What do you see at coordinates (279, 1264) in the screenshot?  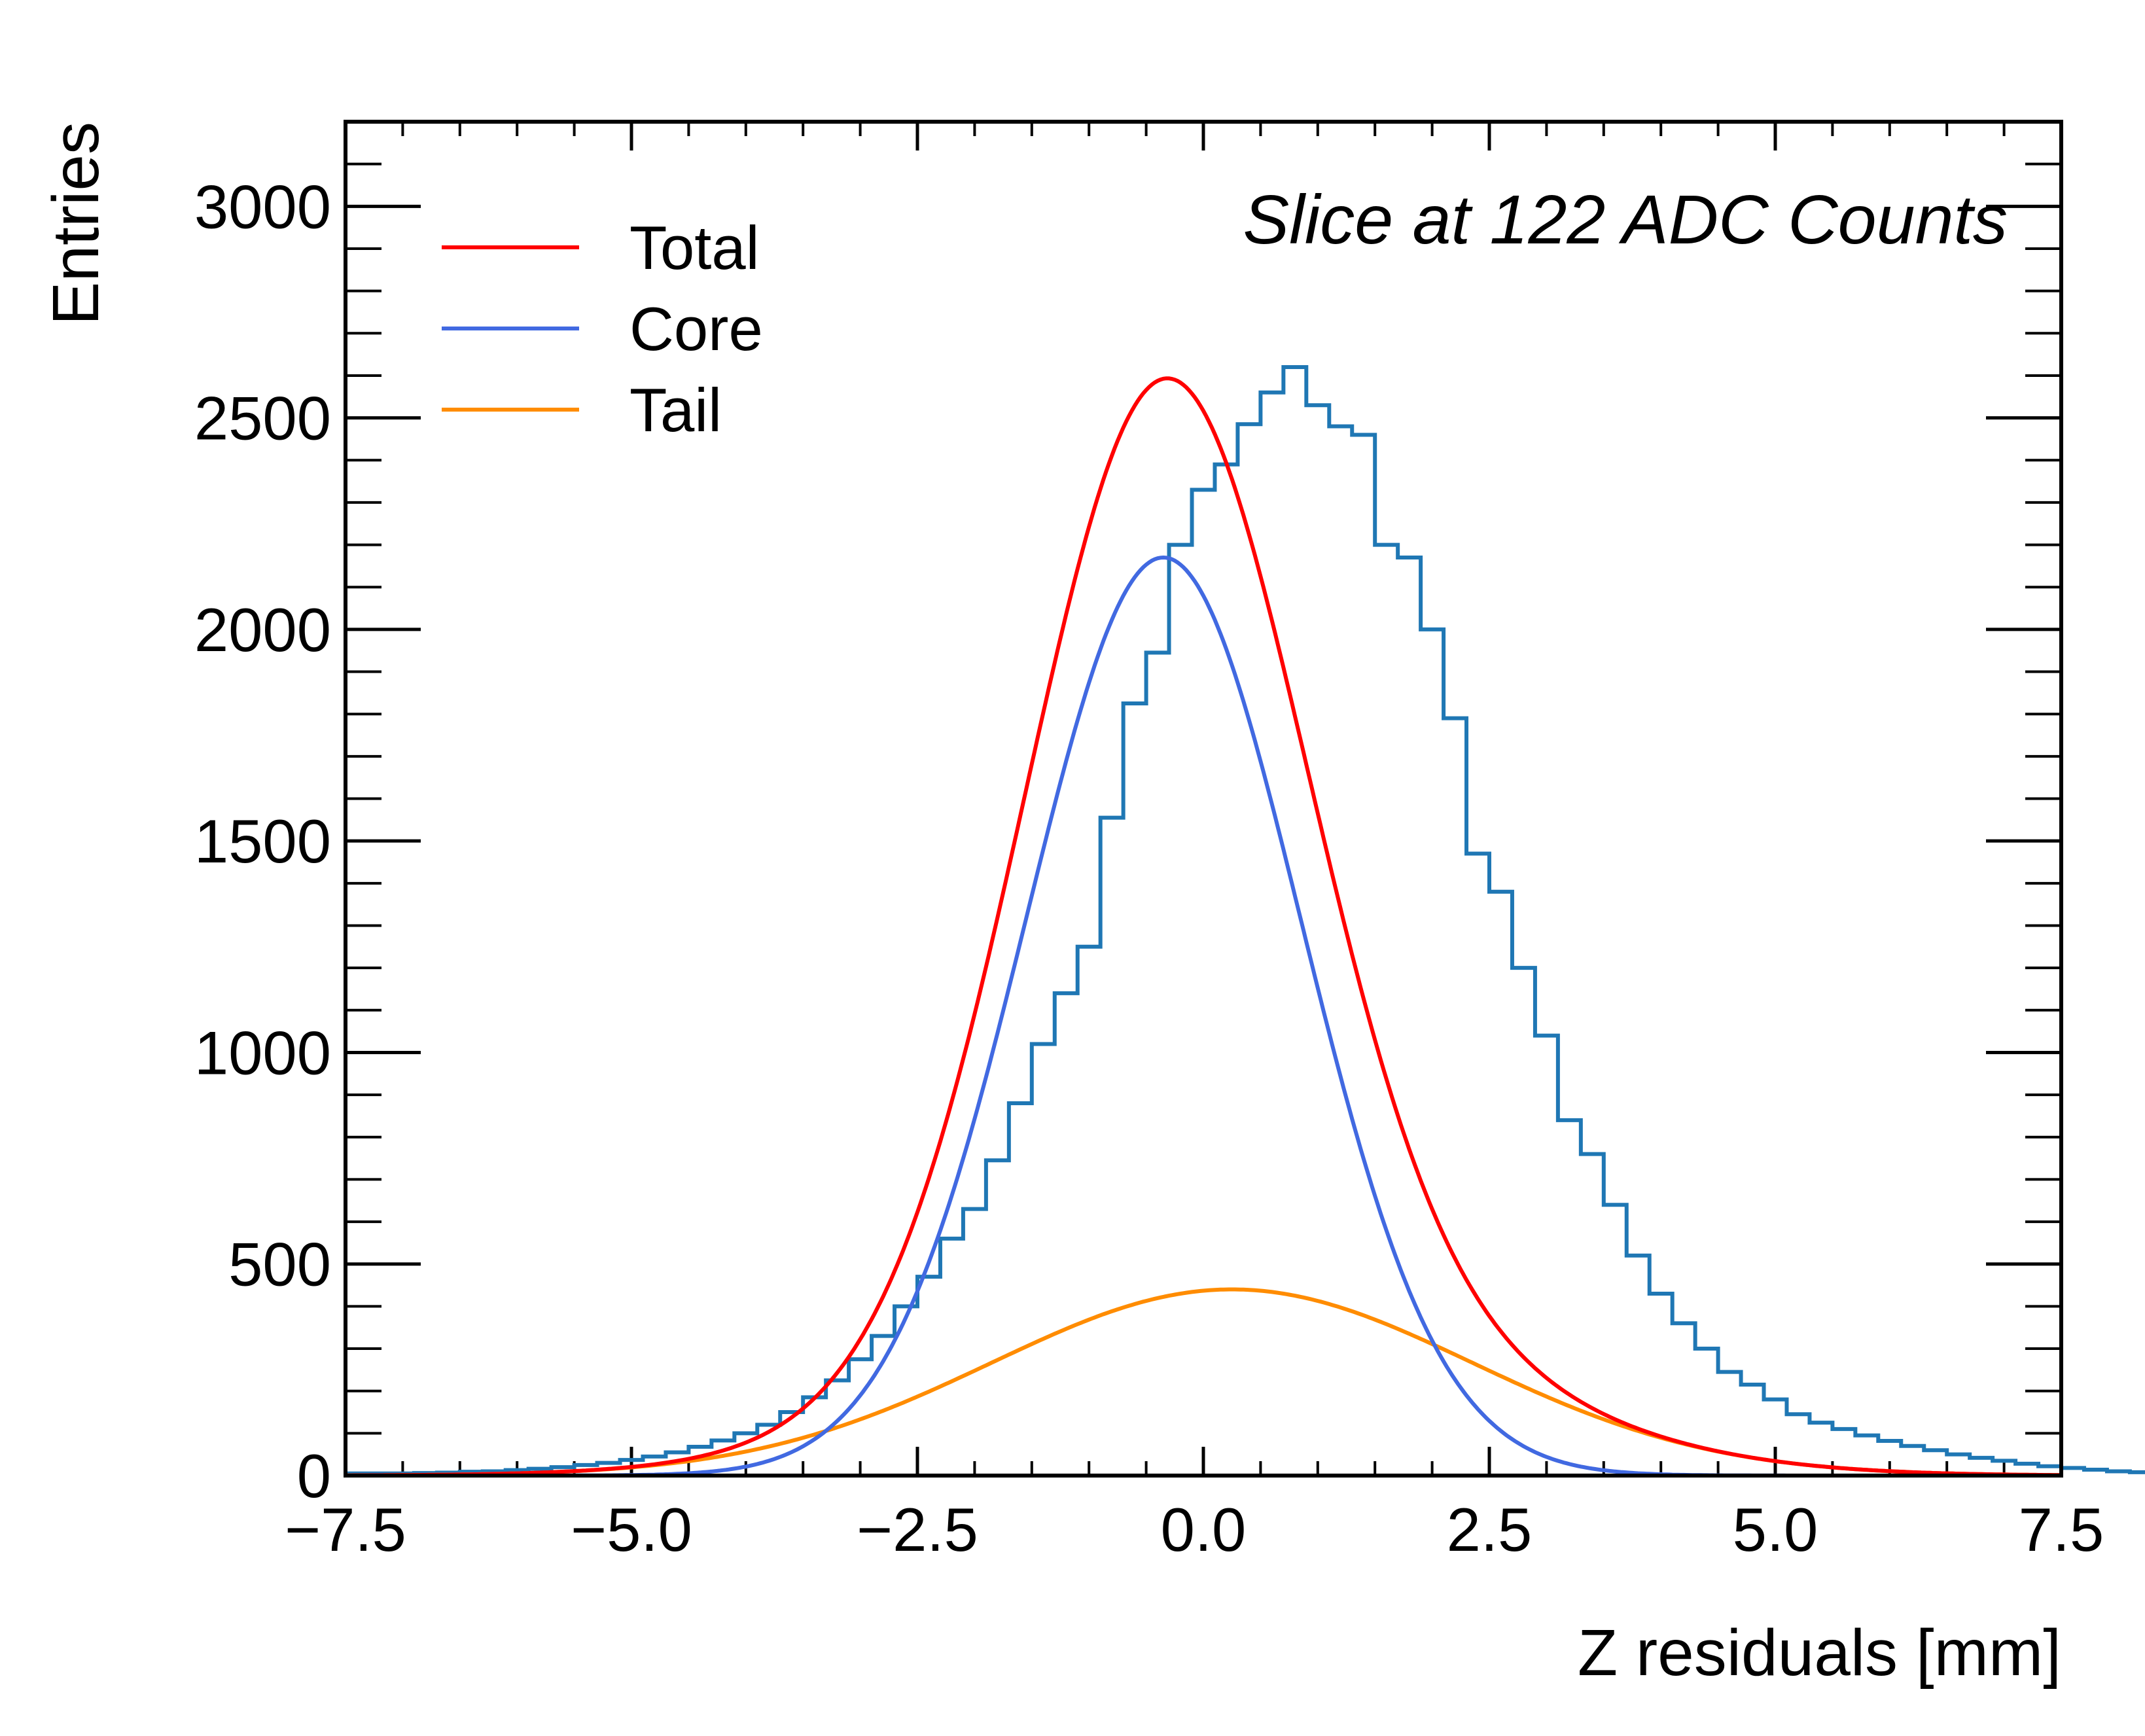 I see `y-tick-label: 500` at bounding box center [279, 1264].